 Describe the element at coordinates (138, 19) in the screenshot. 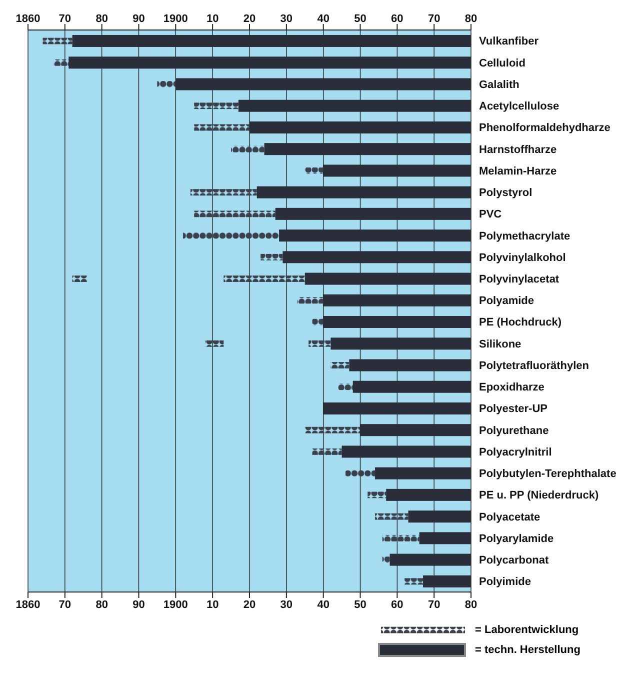

I see `x2-tick-label: 90` at that location.